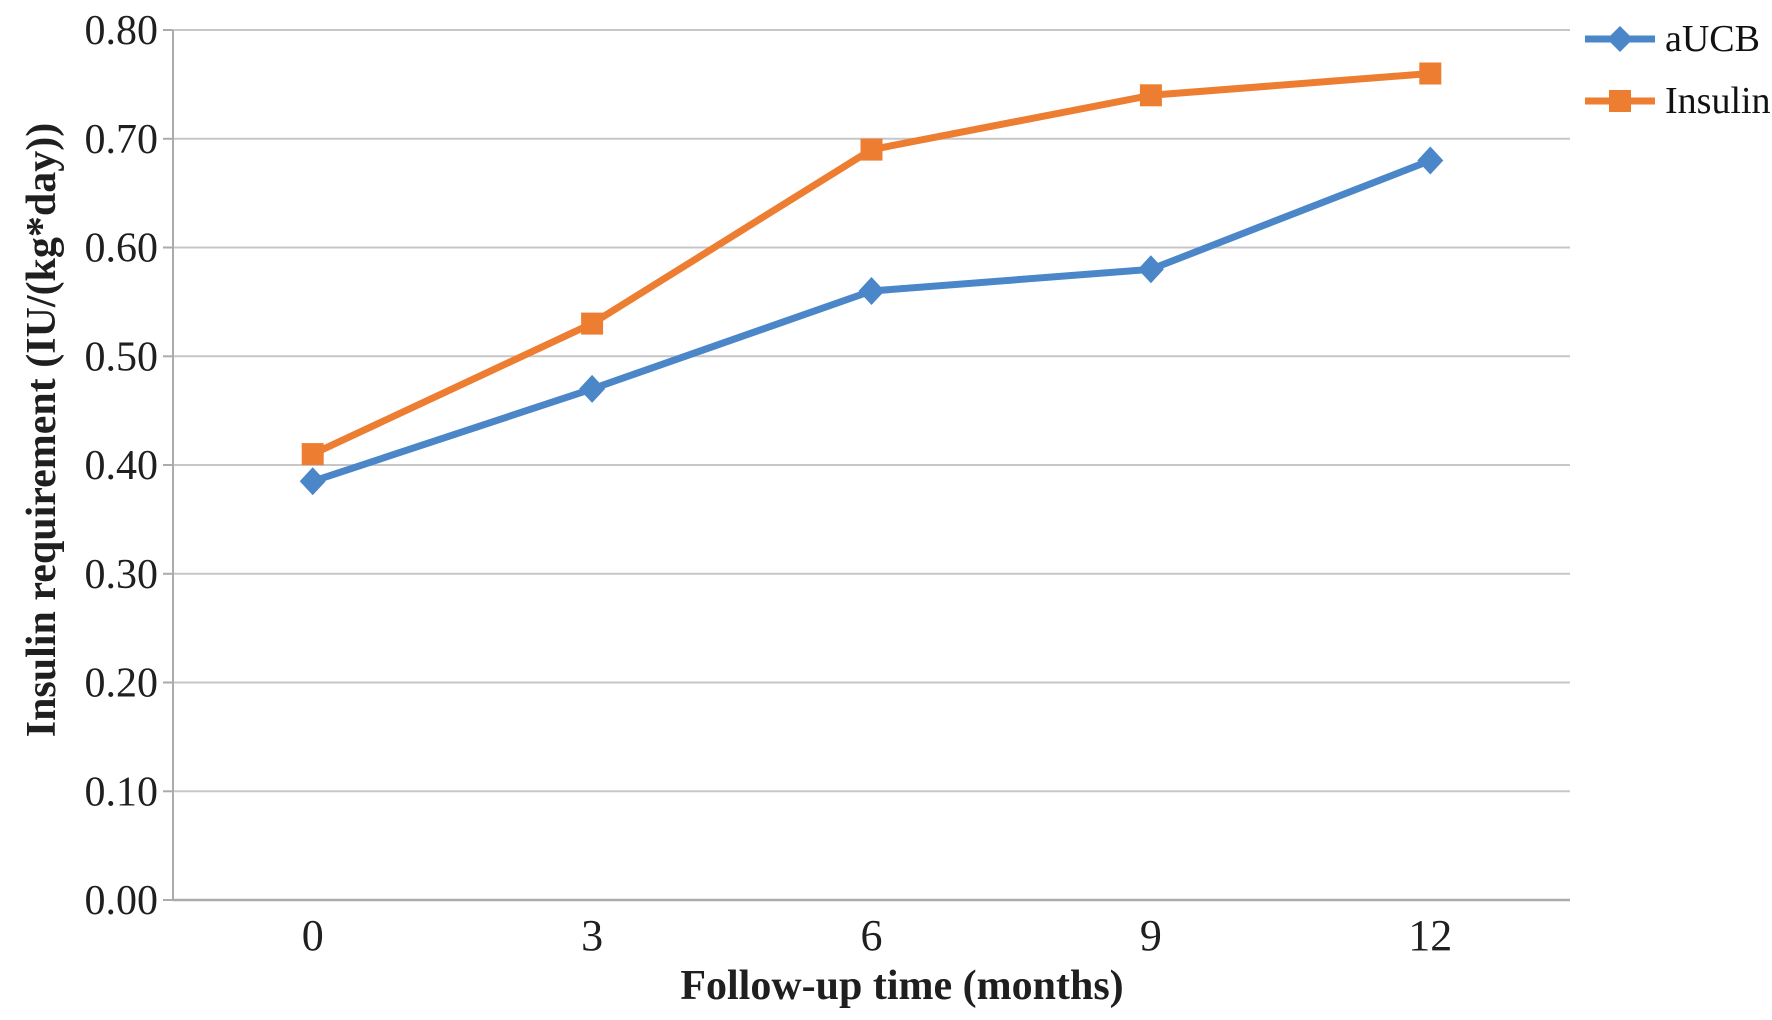 This screenshot has height=1020, width=1772. Describe the element at coordinates (122, 31) in the screenshot. I see `y-tick-label: 0.80` at that location.